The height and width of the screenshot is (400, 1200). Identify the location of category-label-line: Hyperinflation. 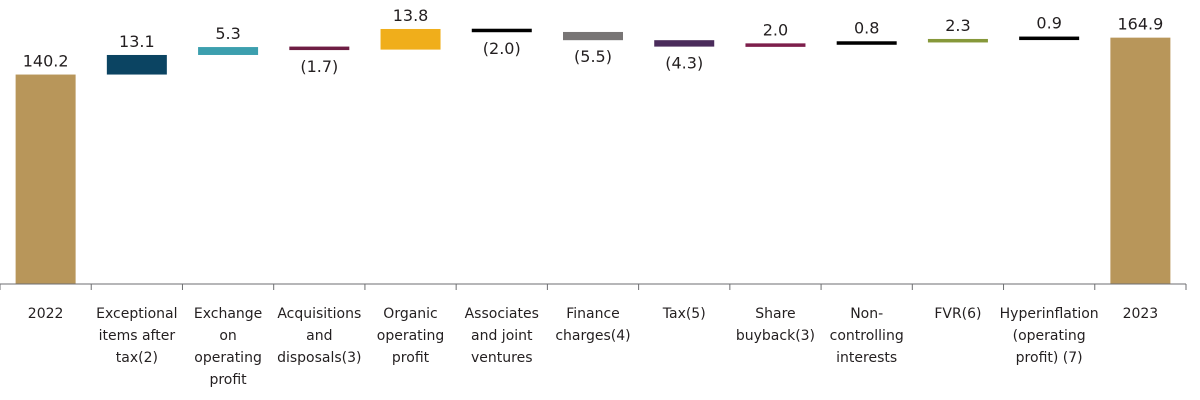
(1049, 314).